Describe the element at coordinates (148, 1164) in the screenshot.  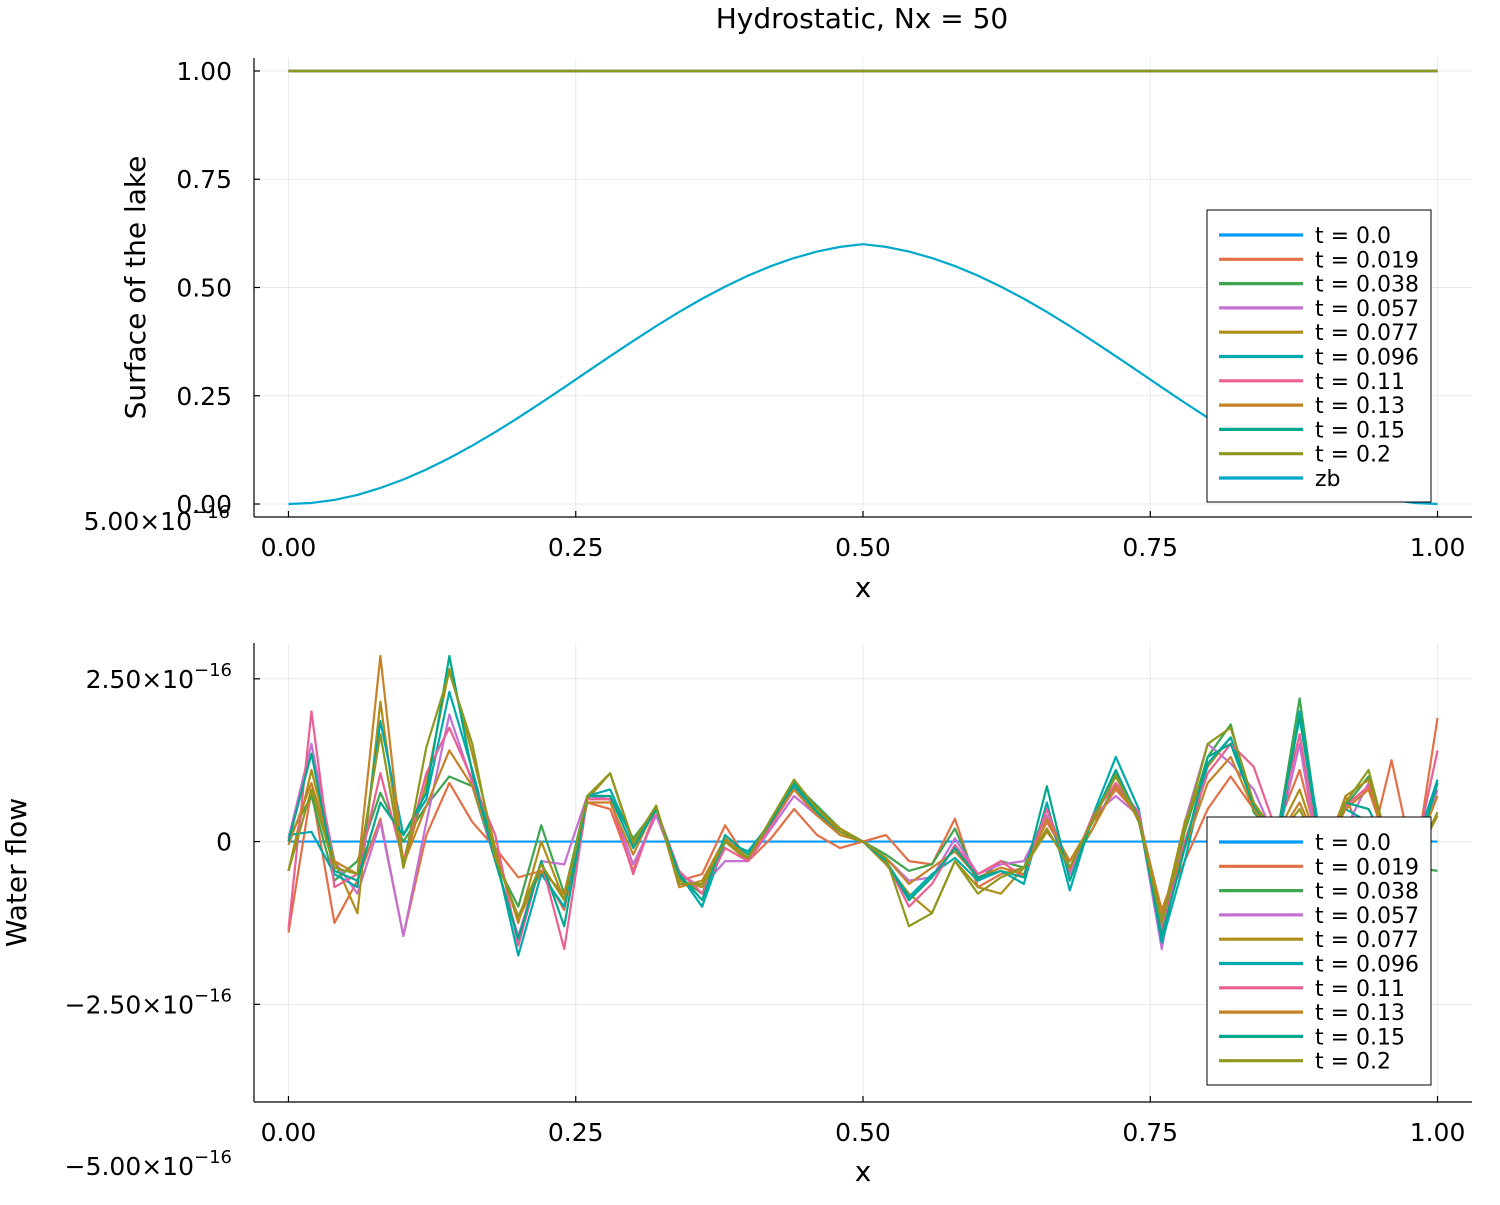
I see `y-tick-label-extra: −5.00×10⁻¹⁶` at that location.